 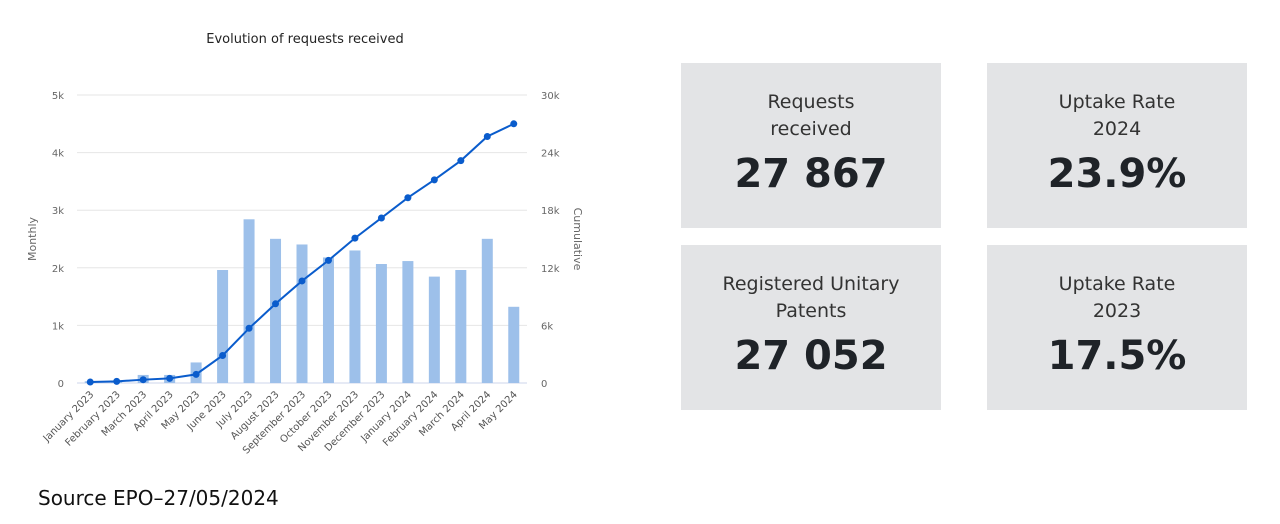 I want to click on right-tick-label: 6k, so click(x=547, y=326).